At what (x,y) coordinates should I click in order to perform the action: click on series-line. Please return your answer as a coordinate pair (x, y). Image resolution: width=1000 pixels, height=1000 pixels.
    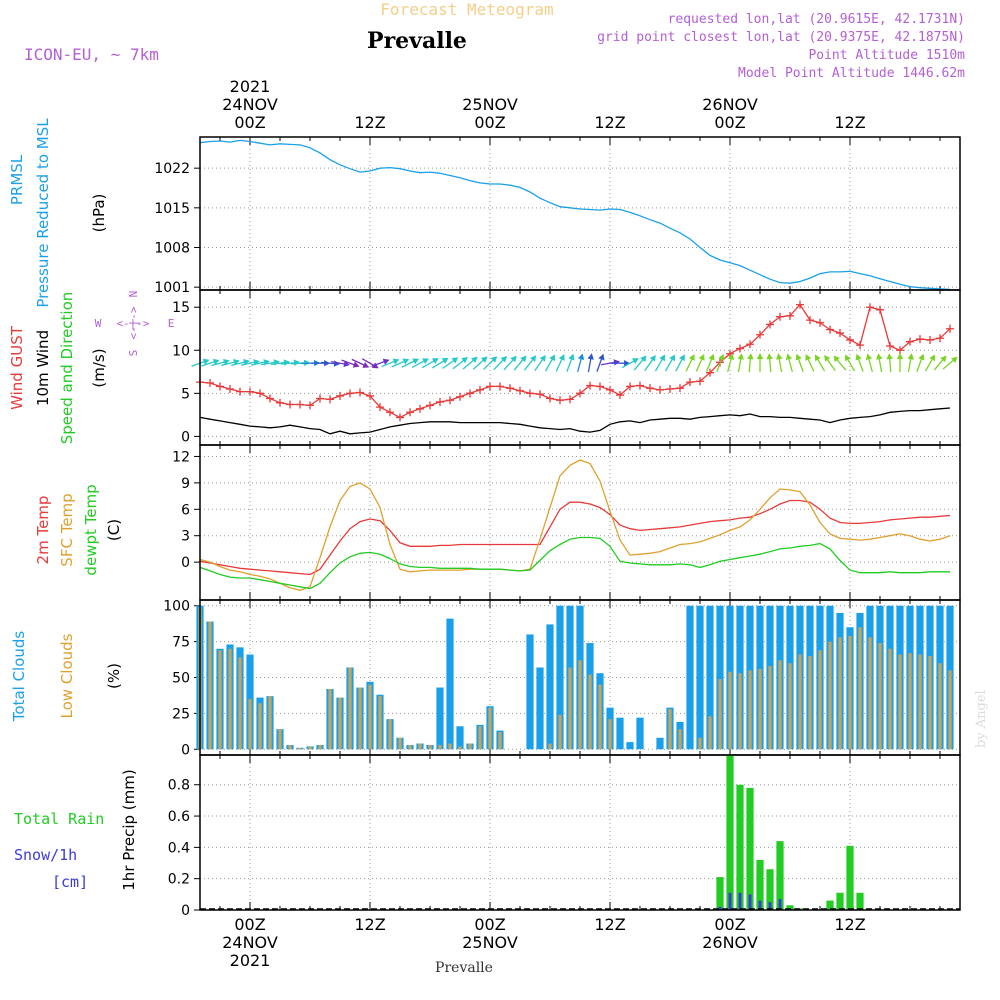
    Looking at the image, I should click on (575, 421).